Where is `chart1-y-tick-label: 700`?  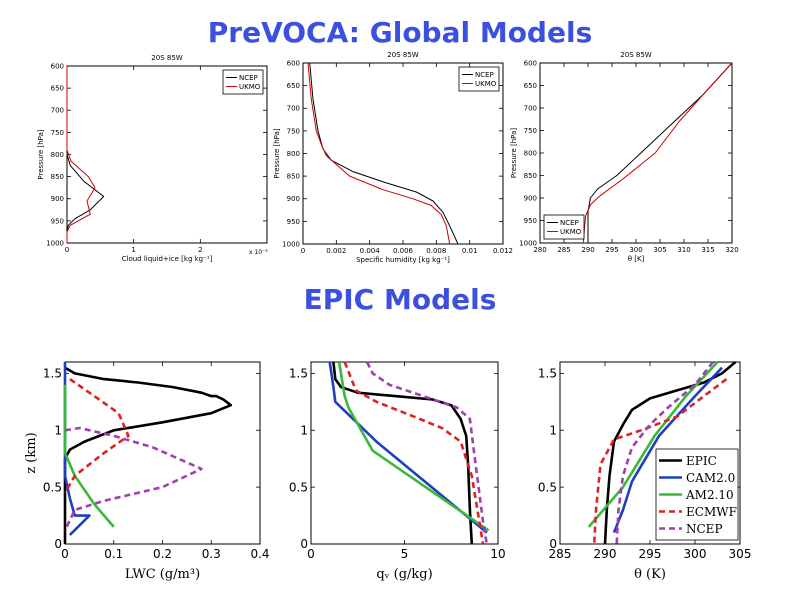 chart1-y-tick-label: 700 is located at coordinates (57, 111).